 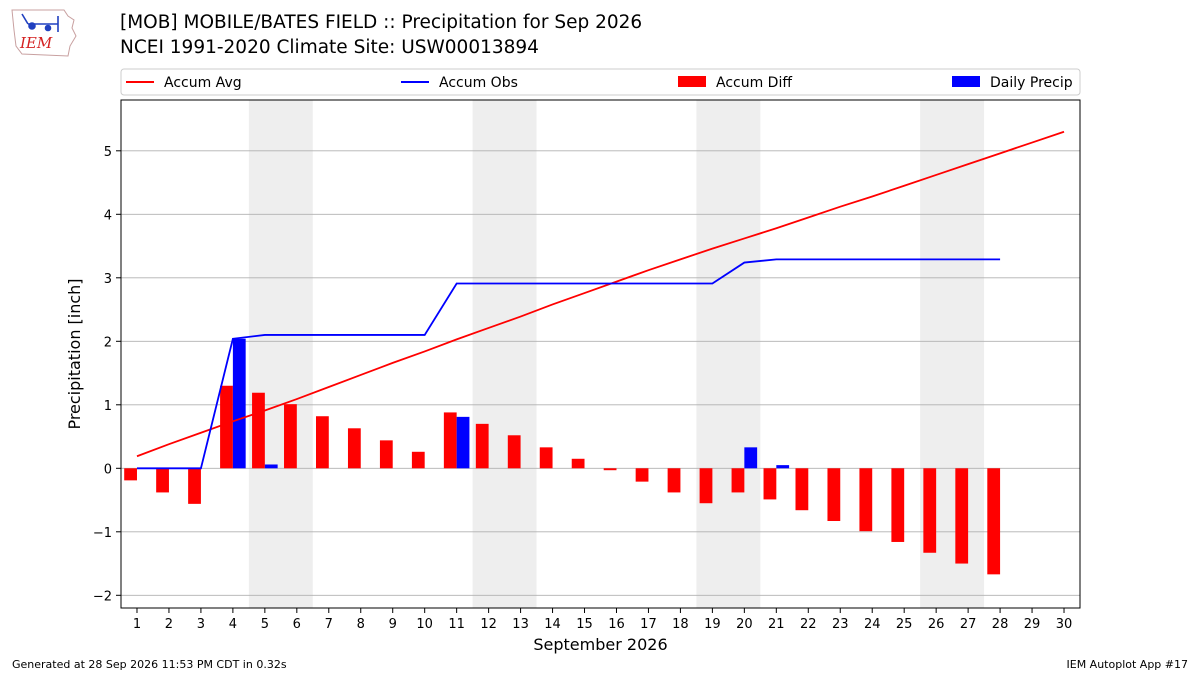 I want to click on y-tick-label: 1, so click(x=108, y=406).